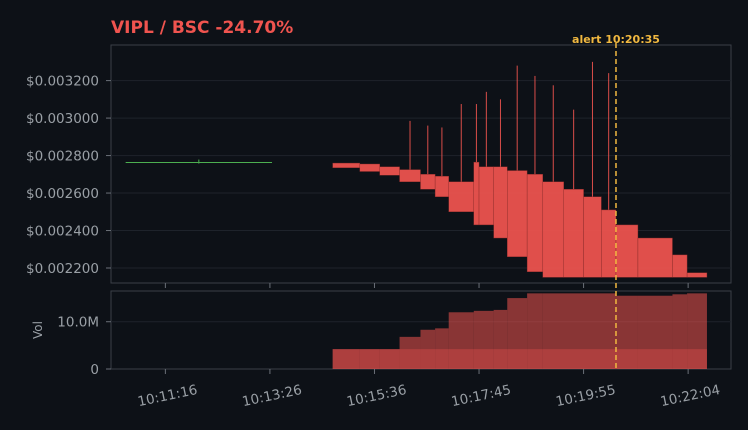 This screenshot has height=430, width=748. I want to click on price-tick-label: $0.002600, so click(62, 194).